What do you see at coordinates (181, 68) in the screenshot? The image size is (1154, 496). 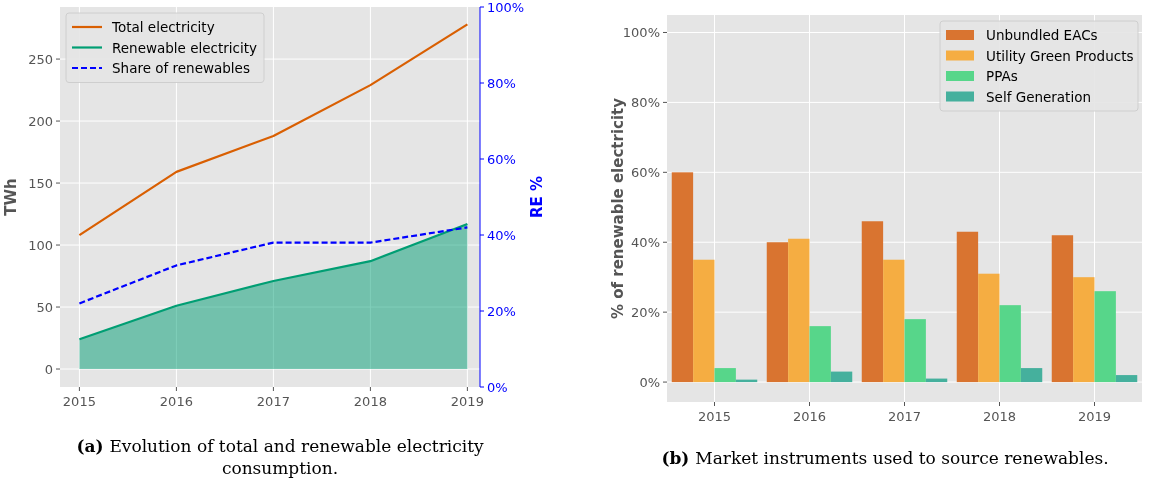 I see `legend-label: Share of renewables` at bounding box center [181, 68].